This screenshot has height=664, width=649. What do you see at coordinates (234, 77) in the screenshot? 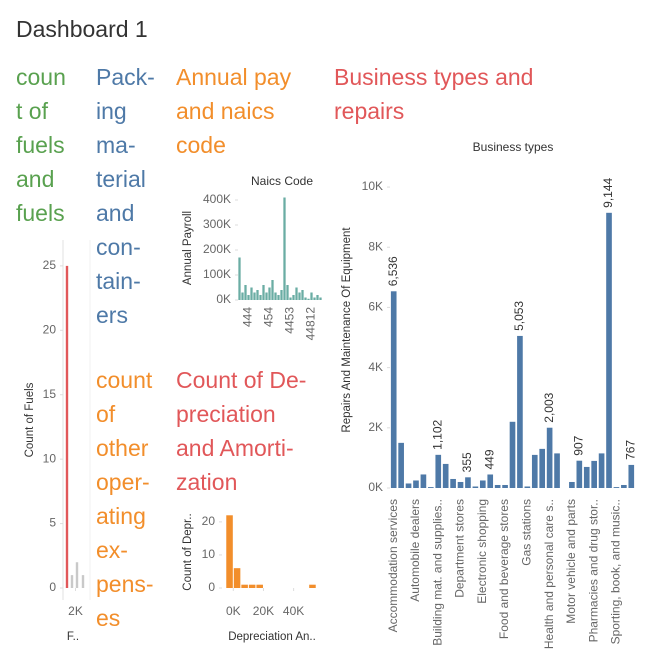
I see `section-header: Annual pay` at bounding box center [234, 77].